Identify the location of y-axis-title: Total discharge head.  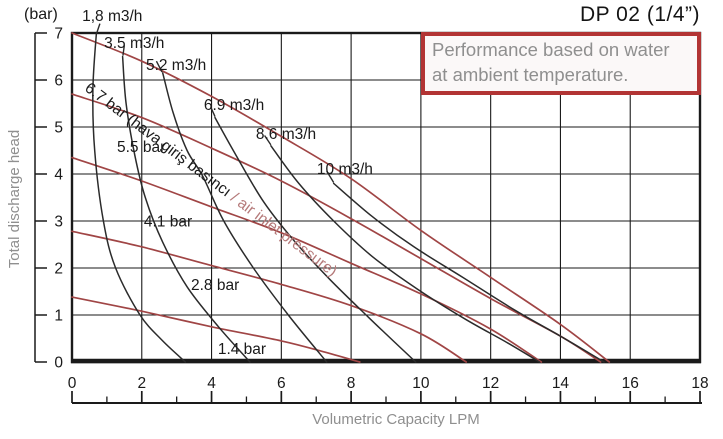
(14, 199).